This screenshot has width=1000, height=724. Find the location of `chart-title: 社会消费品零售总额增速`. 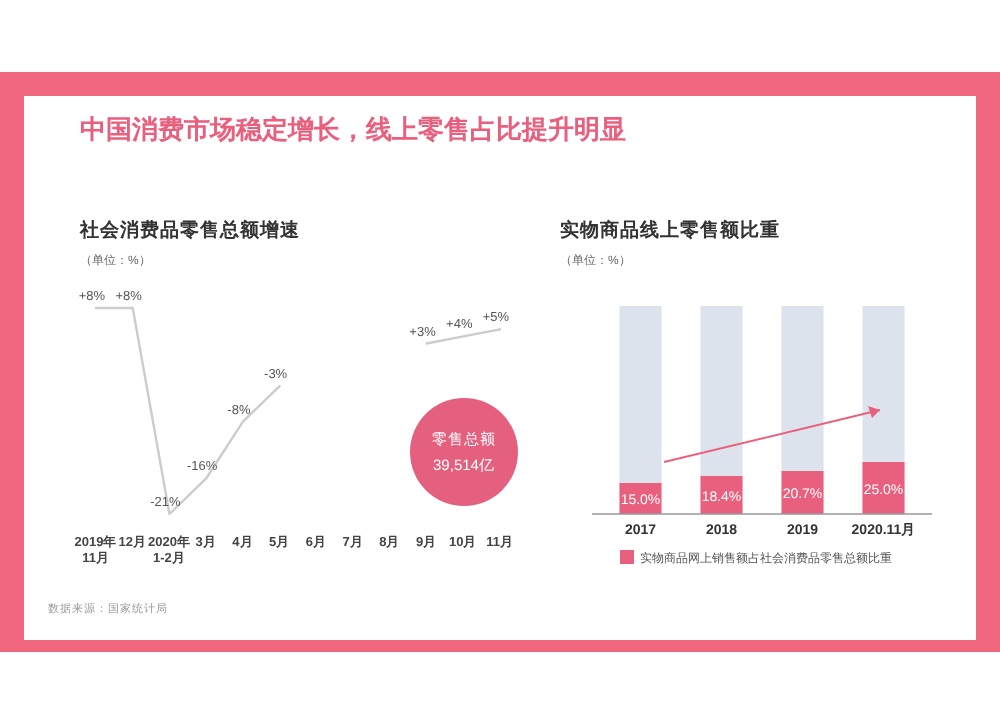

chart-title: 社会消费品零售总额增速 is located at coordinates (190, 230).